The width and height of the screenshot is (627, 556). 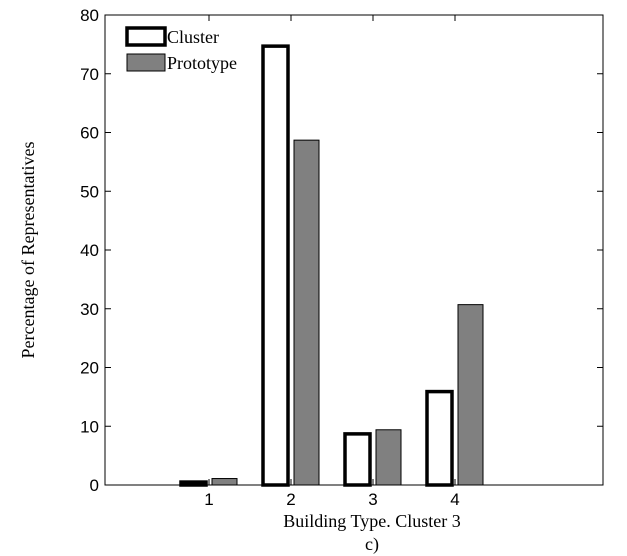 What do you see at coordinates (454, 499) in the screenshot?
I see `x-tick-label-4: 4` at bounding box center [454, 499].